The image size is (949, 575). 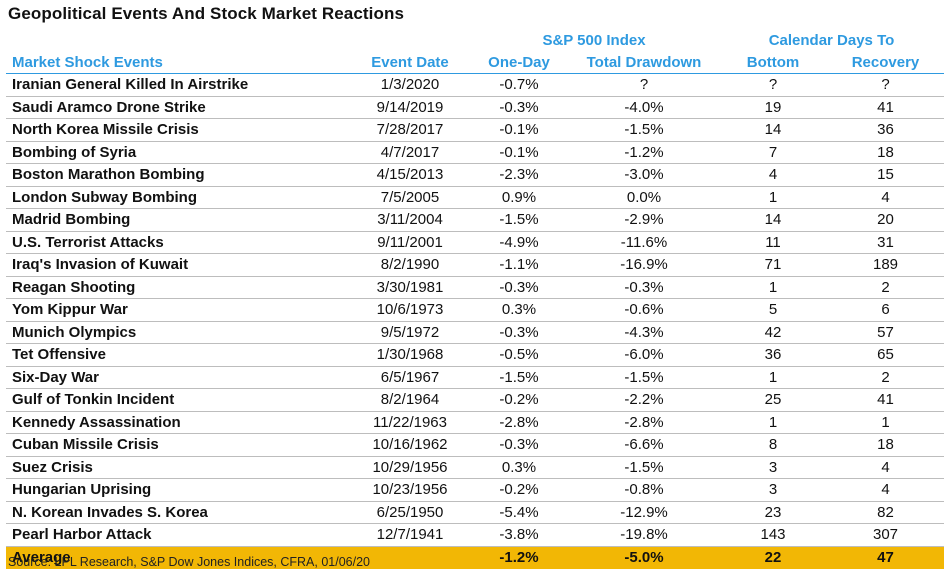 I want to click on cell-one-day: -0.1%, so click(x=519, y=130).